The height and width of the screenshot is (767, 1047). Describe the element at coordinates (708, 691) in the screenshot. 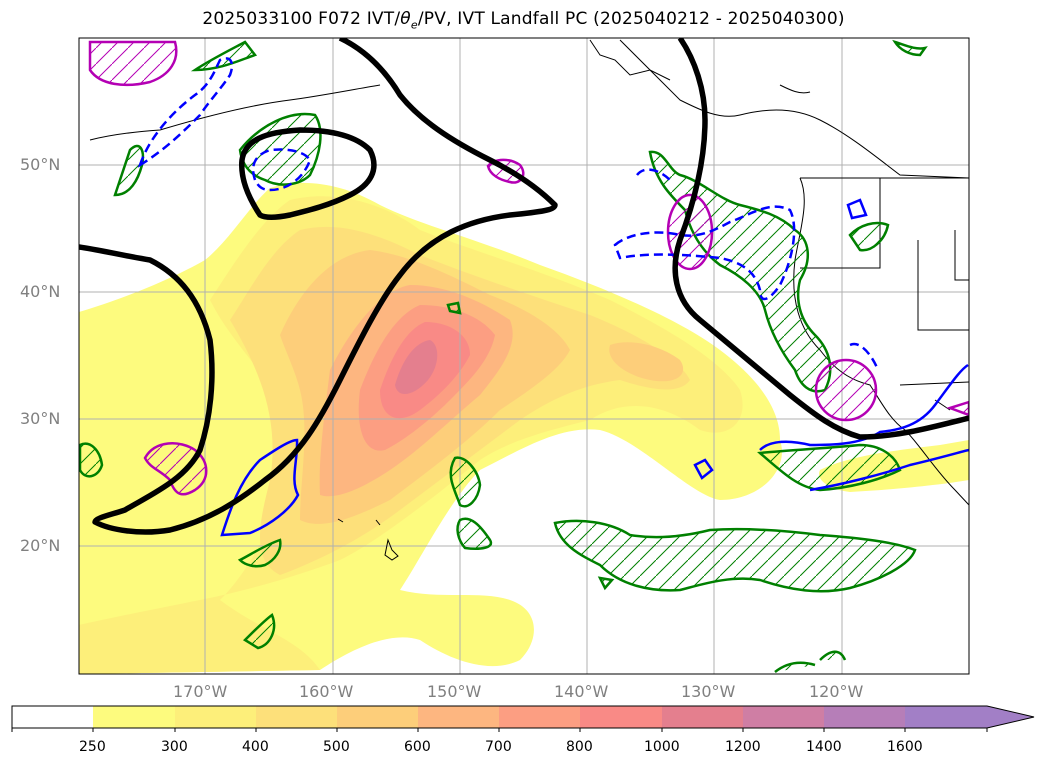

I see `lon-label-130w: 130°W` at that location.